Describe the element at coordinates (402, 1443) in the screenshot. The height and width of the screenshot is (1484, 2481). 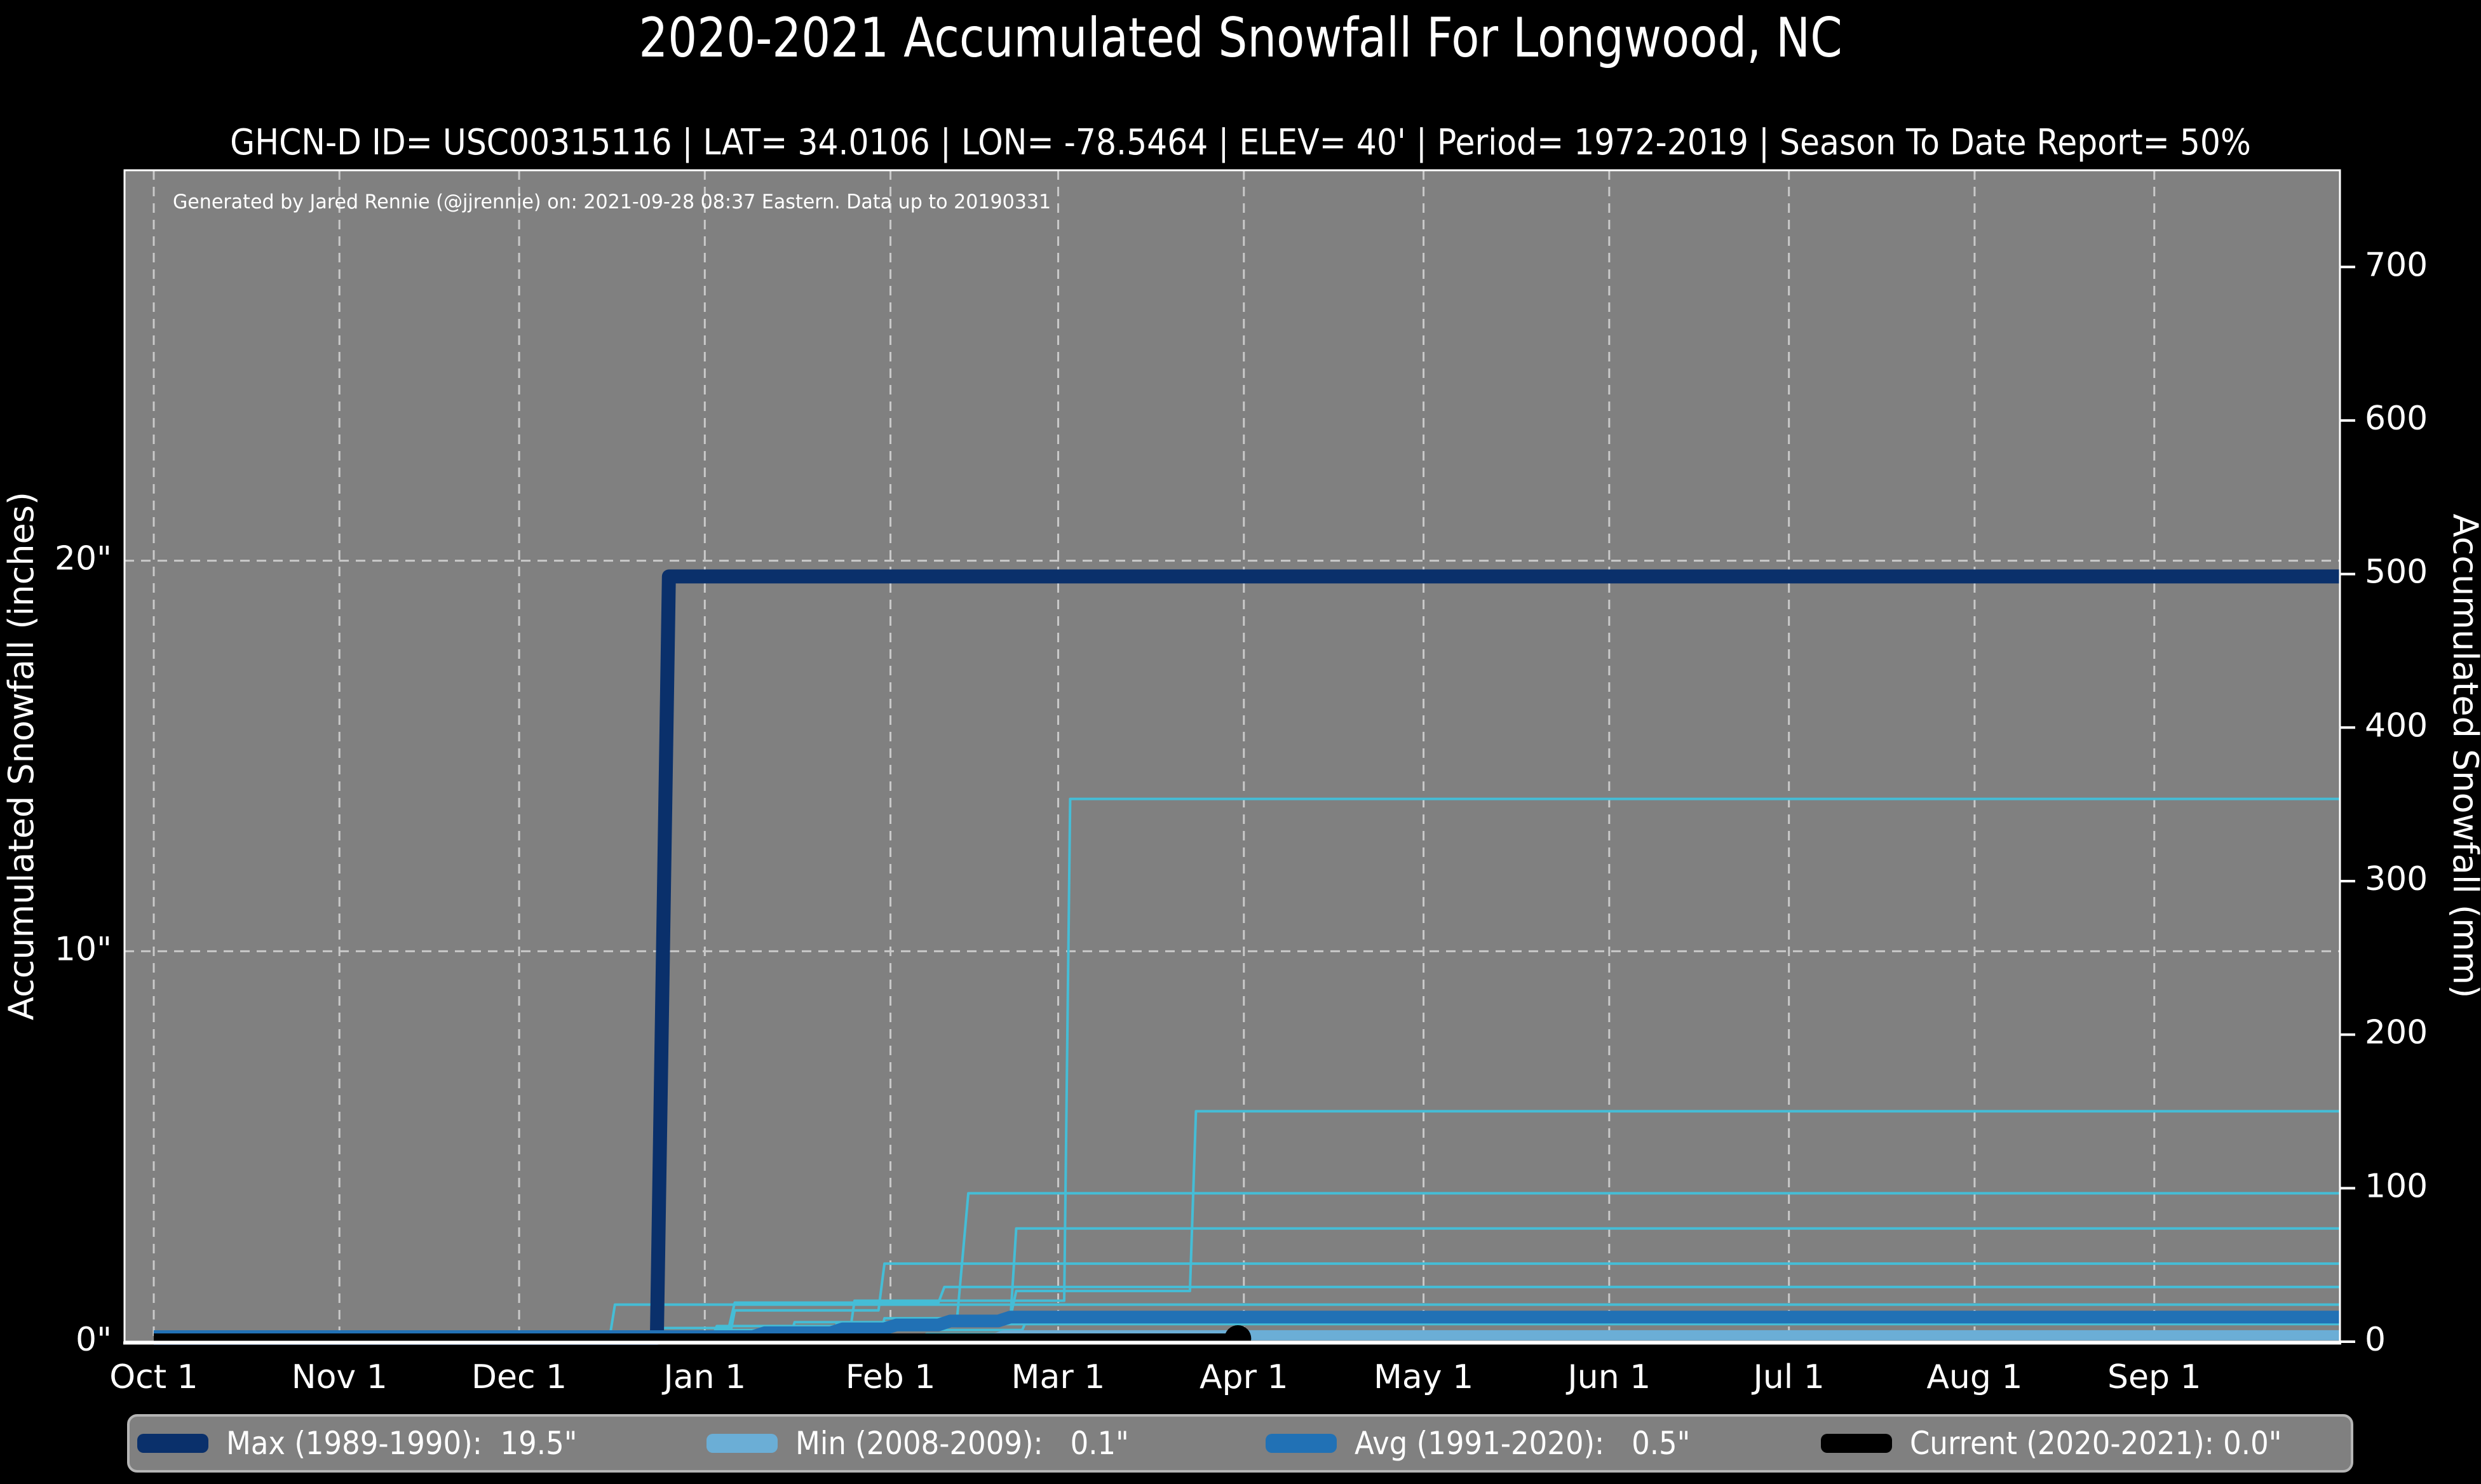
I see `legend-label-max: Max (1989-1990): 19.5"` at that location.